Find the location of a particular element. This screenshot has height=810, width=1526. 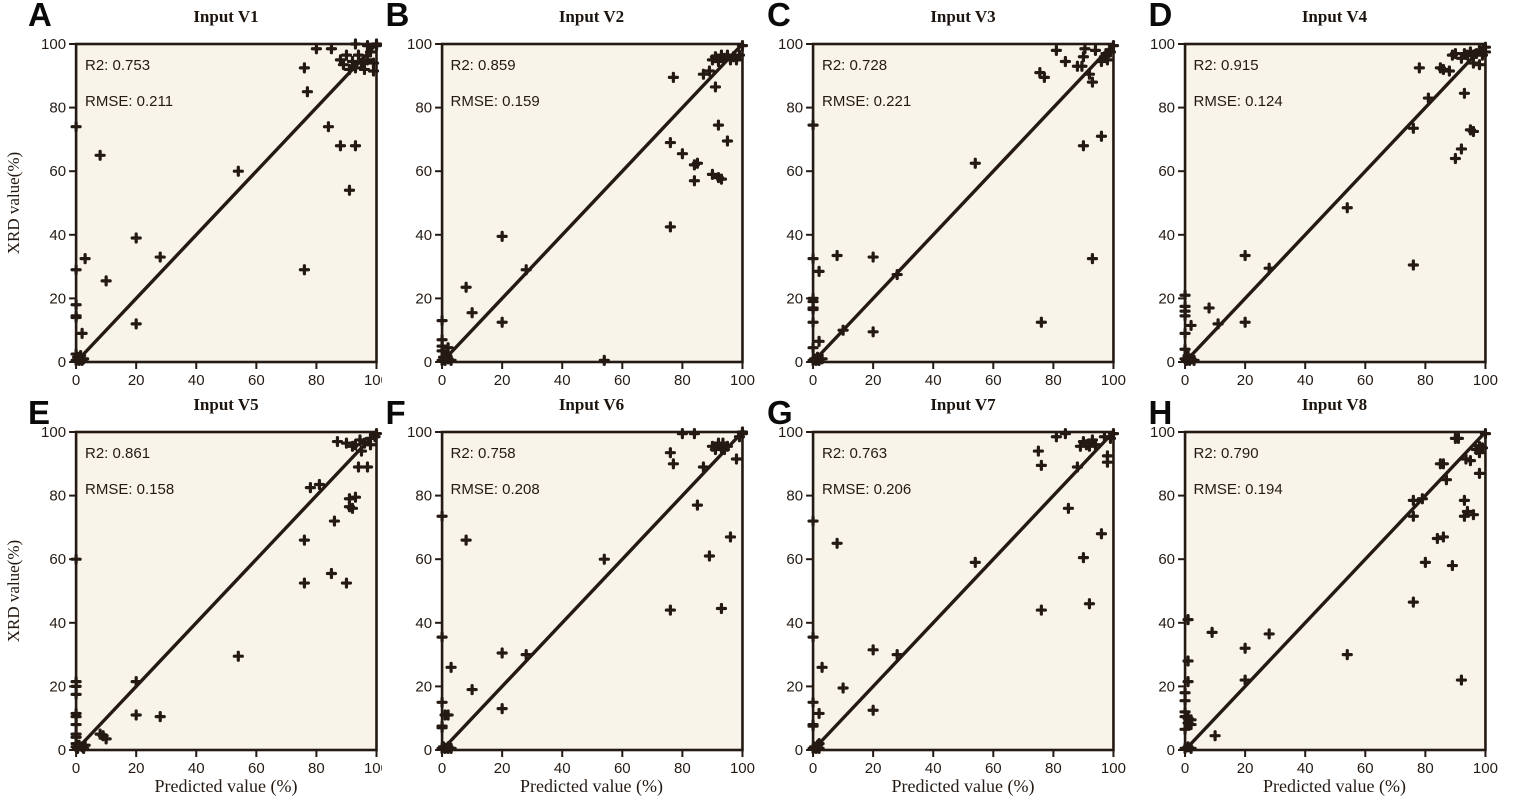

x-tick-label: 20 is located at coordinates (501, 768).